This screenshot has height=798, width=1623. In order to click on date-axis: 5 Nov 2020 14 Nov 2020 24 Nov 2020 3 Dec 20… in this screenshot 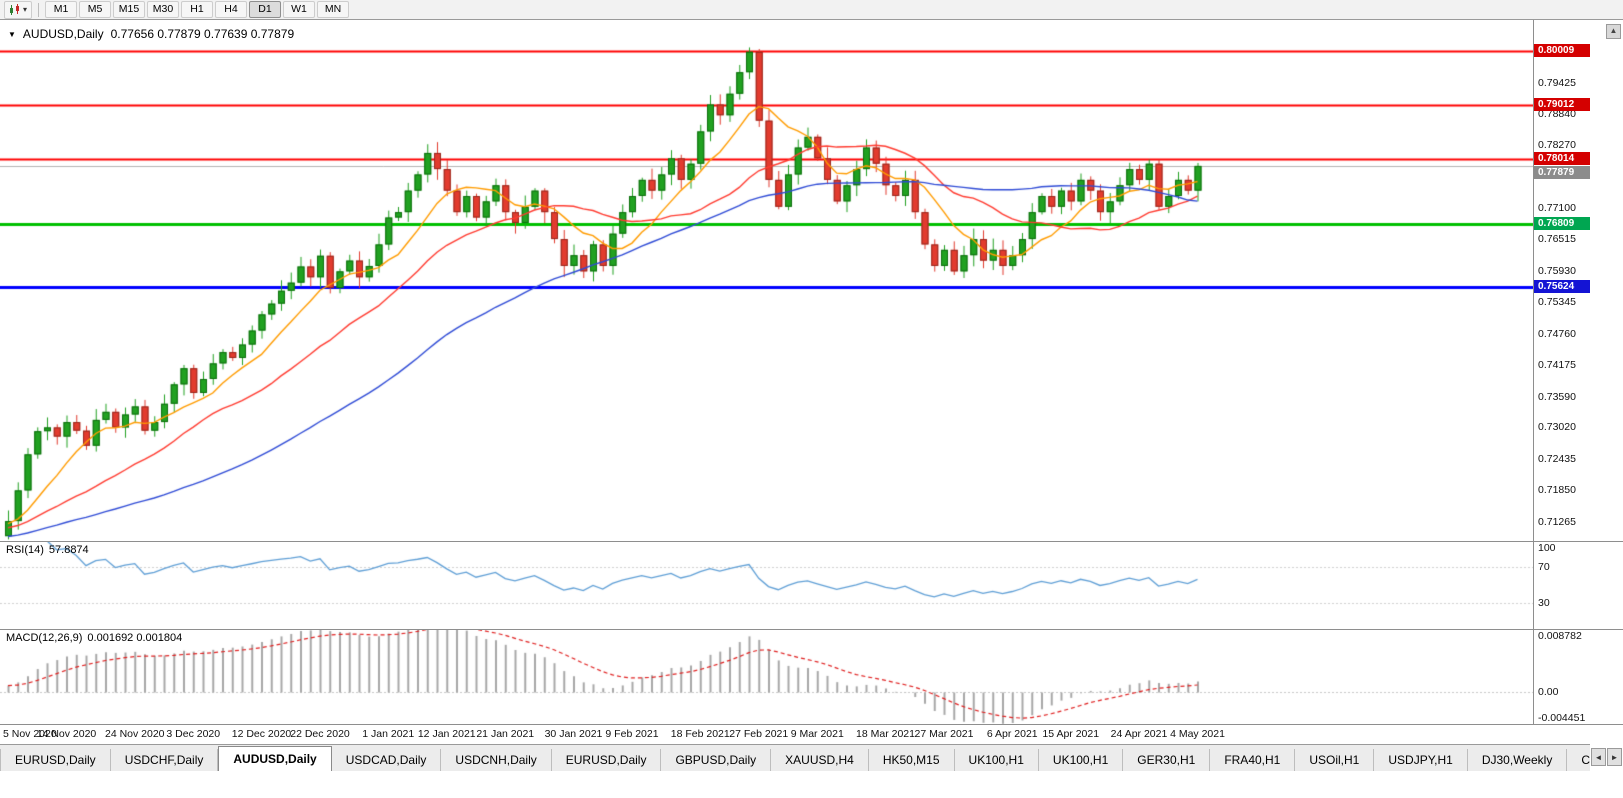, I will do `click(811, 734)`.